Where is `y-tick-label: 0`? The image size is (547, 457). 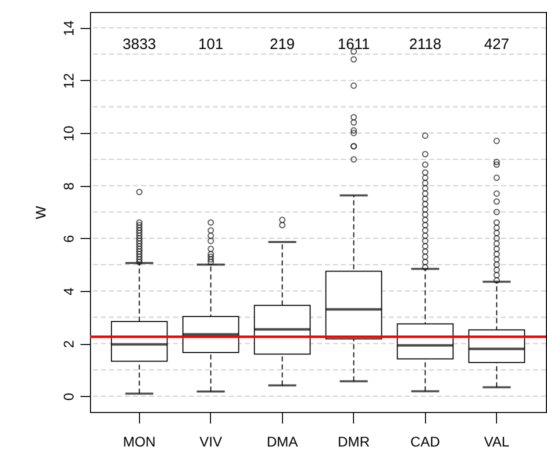 y-tick-label: 0 is located at coordinates (68, 396).